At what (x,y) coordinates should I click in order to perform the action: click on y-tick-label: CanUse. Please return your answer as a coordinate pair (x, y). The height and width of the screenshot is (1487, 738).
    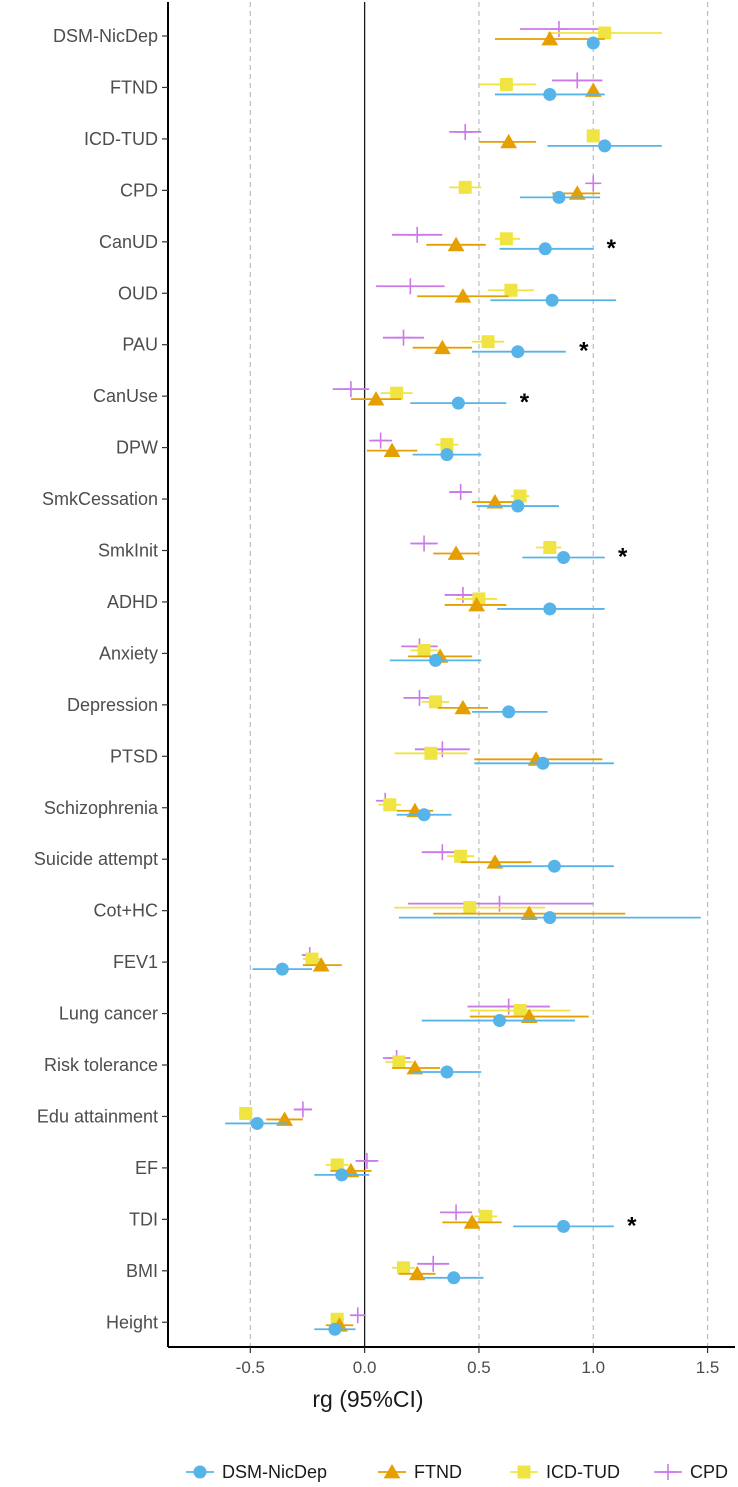
    Looking at the image, I should click on (125, 396).